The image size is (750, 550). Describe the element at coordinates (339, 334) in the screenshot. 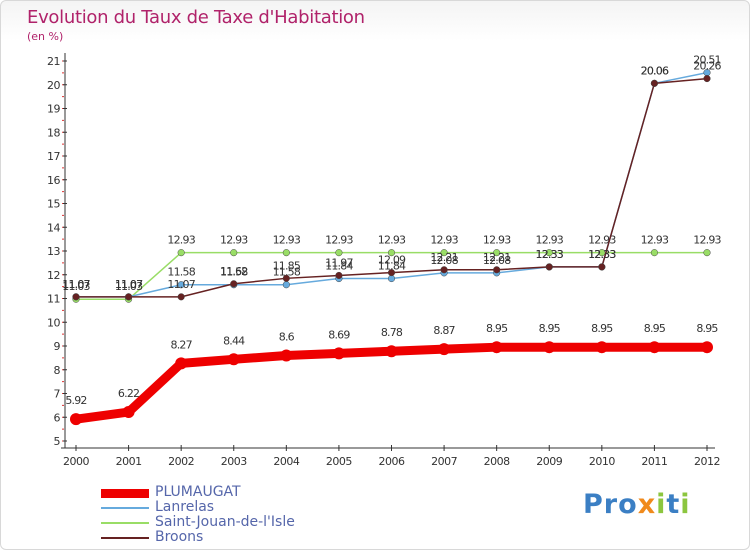

I see `data-label: 8.69` at that location.